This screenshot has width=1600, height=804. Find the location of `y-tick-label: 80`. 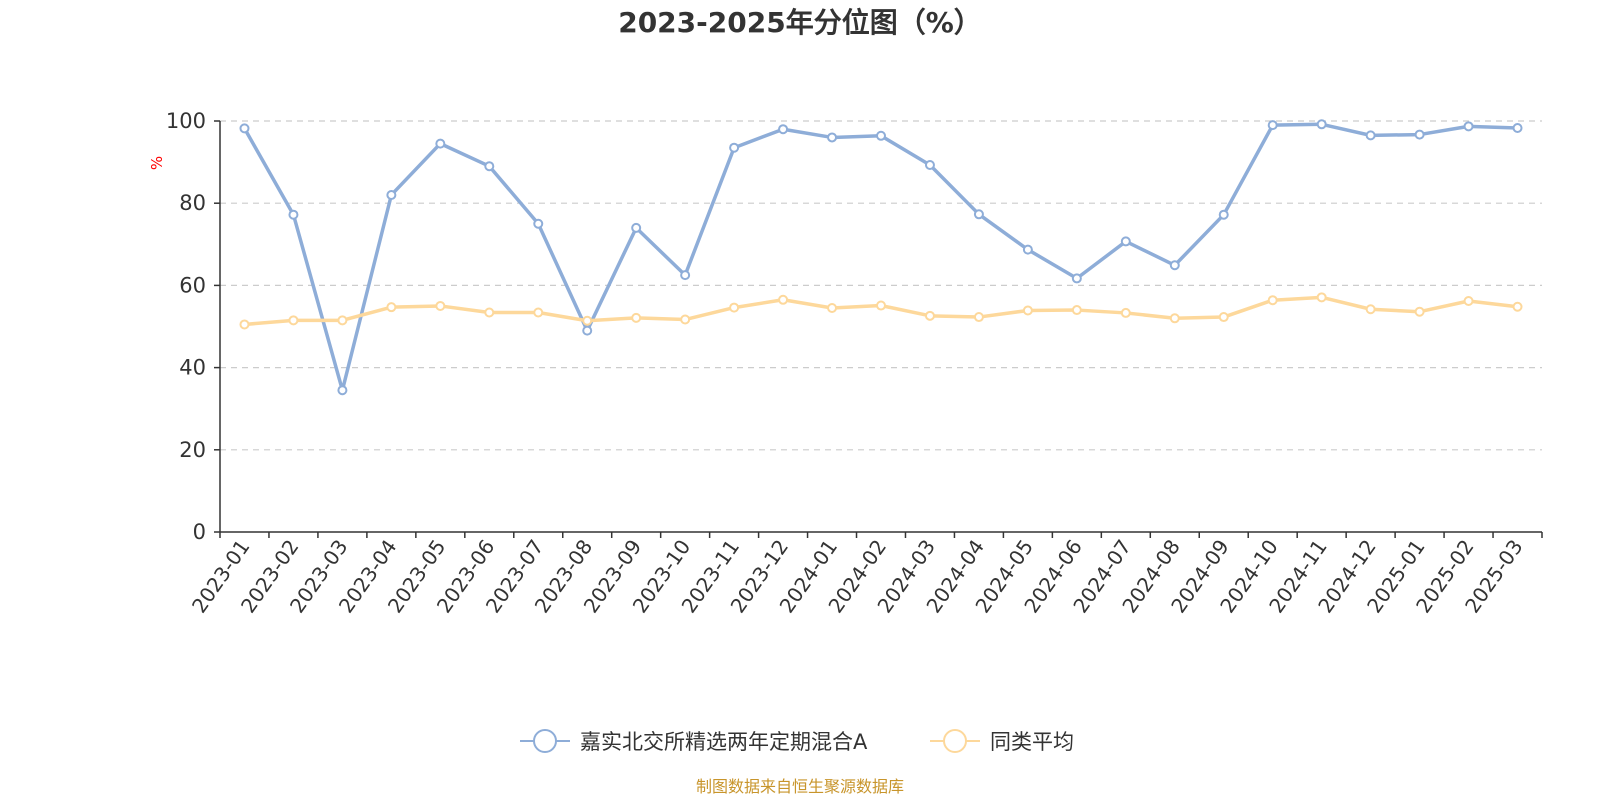

y-tick-label: 80 is located at coordinates (192, 203).